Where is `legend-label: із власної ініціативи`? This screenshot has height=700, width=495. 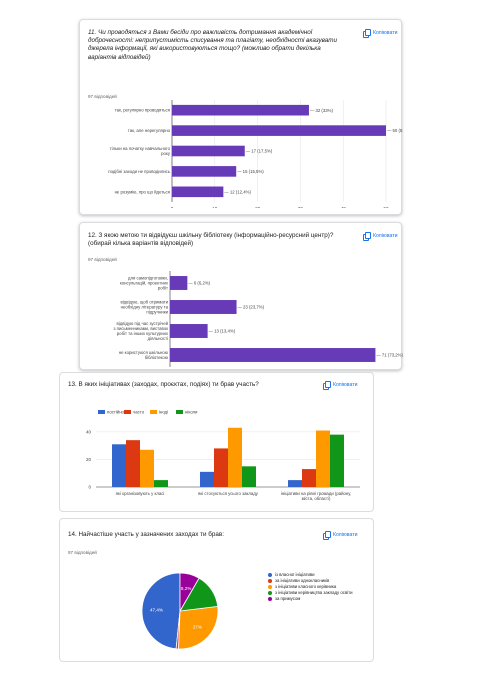 legend-label: із власної ініціативи is located at coordinates (295, 574).